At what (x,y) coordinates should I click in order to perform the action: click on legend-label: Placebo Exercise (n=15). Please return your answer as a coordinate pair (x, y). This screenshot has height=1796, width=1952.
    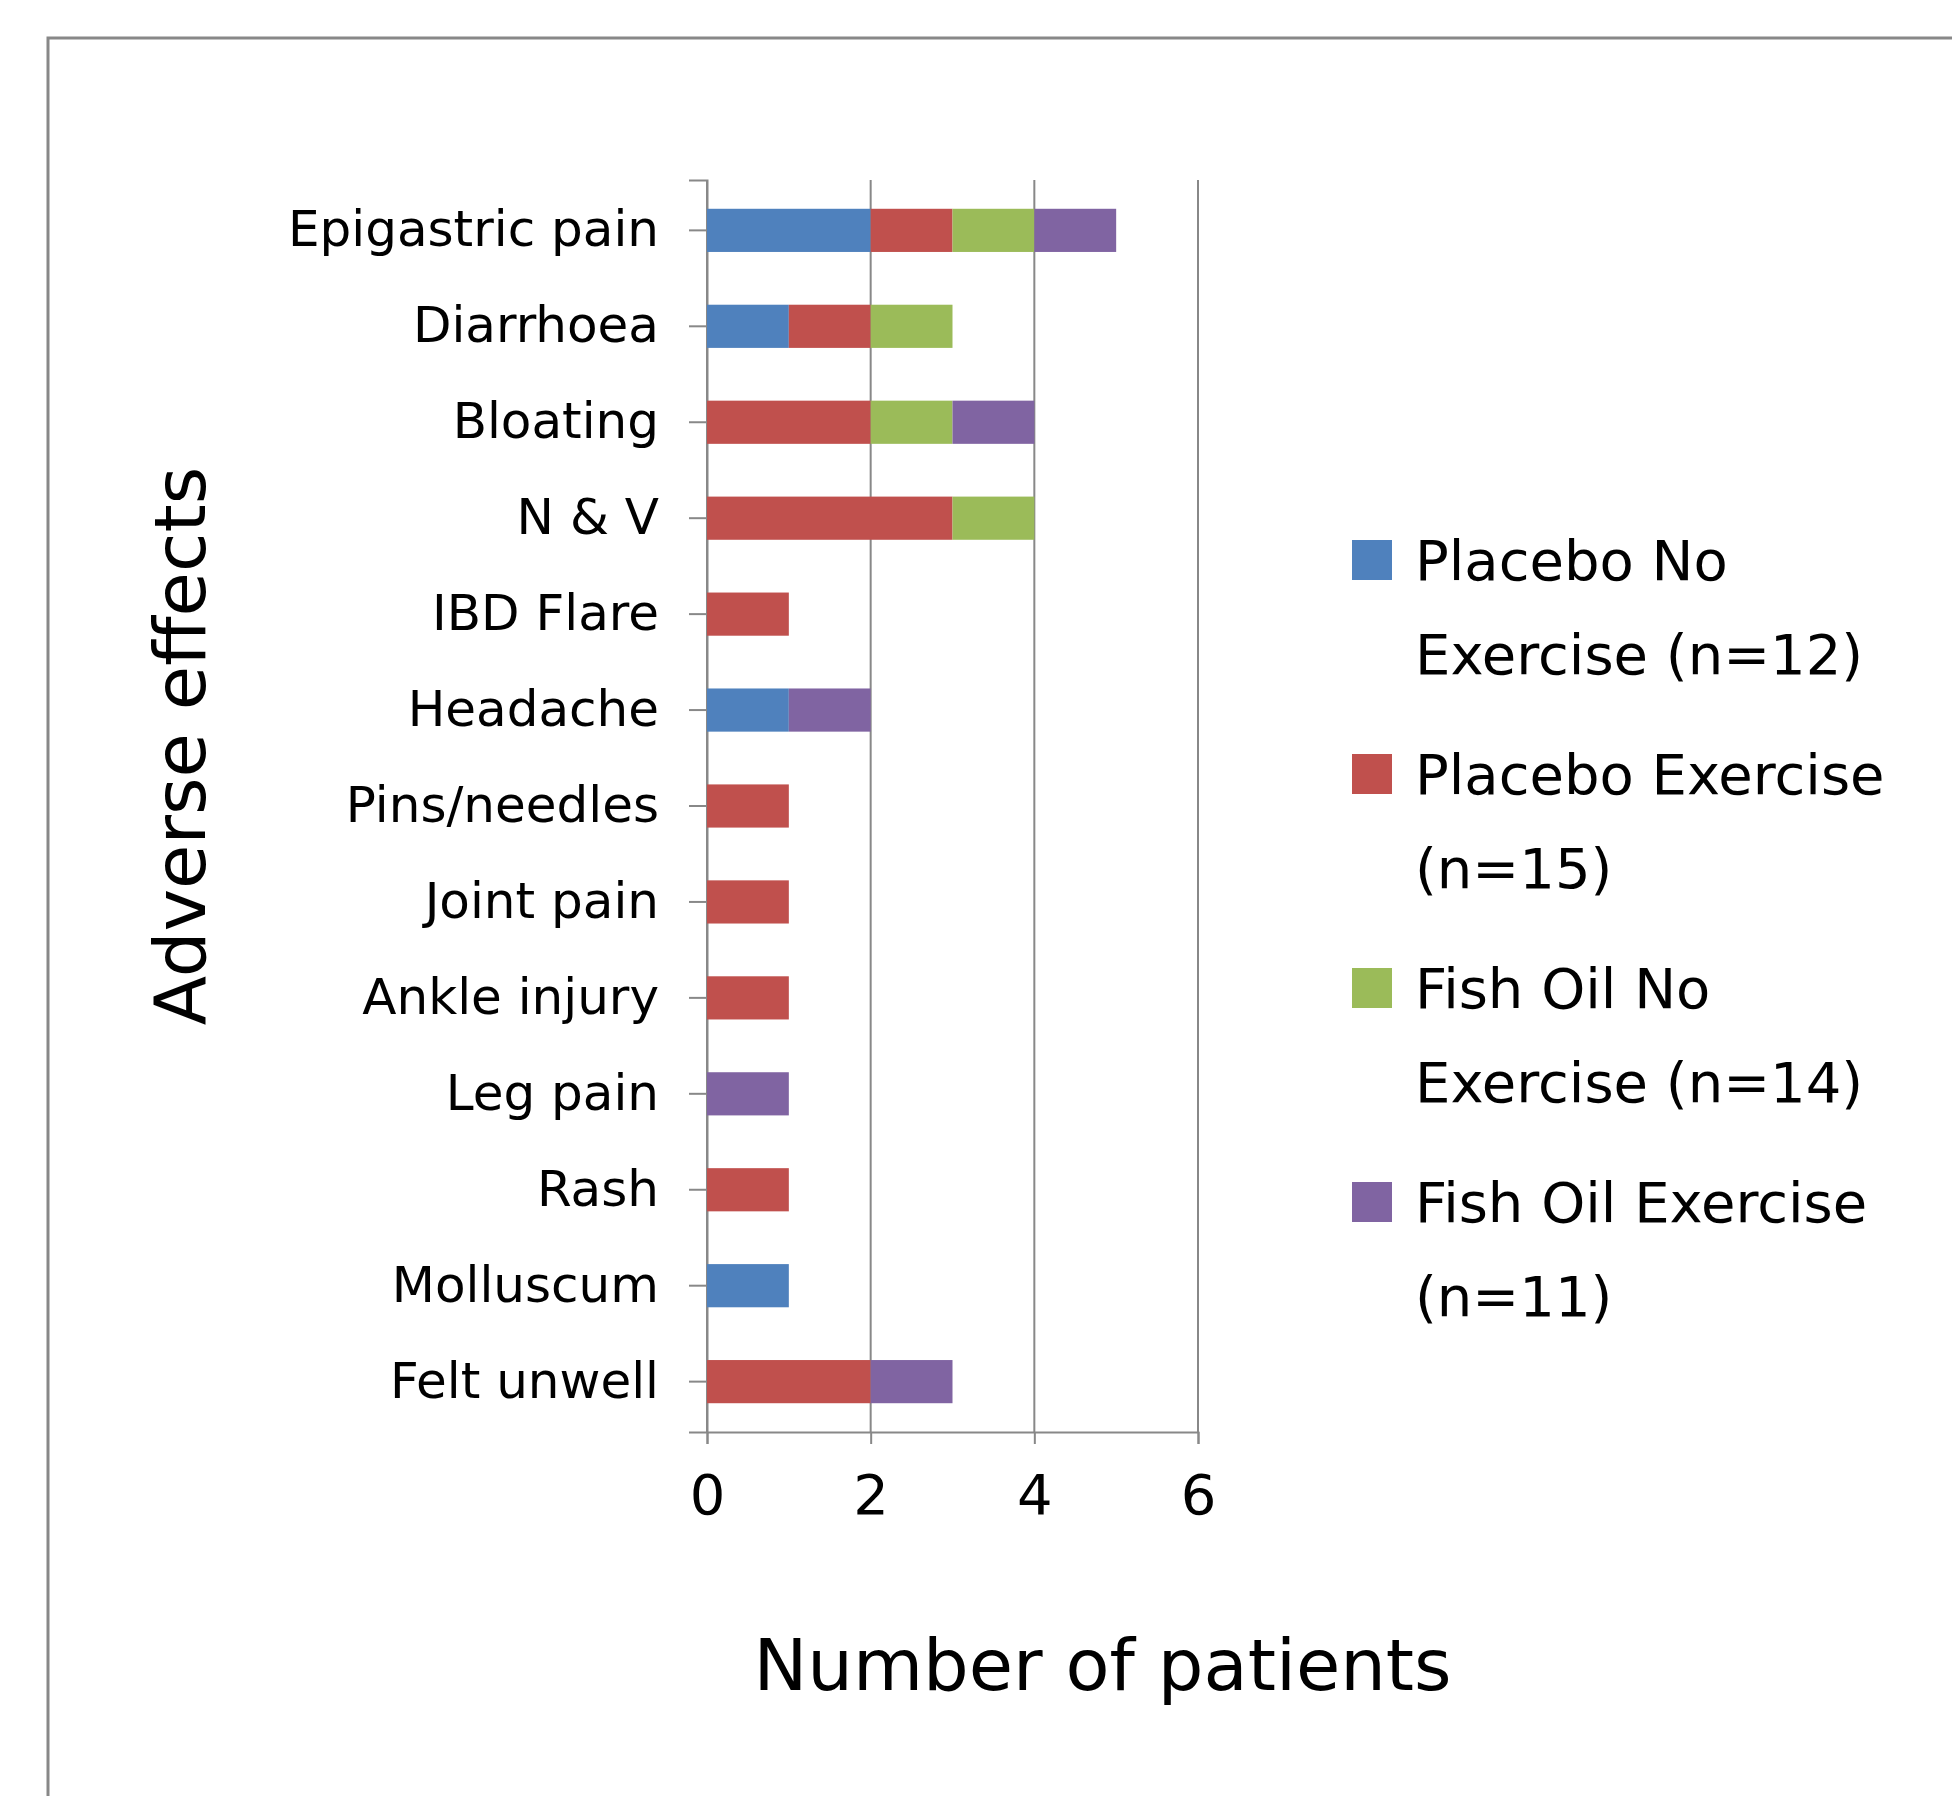
    Looking at the image, I should click on (1650, 821).